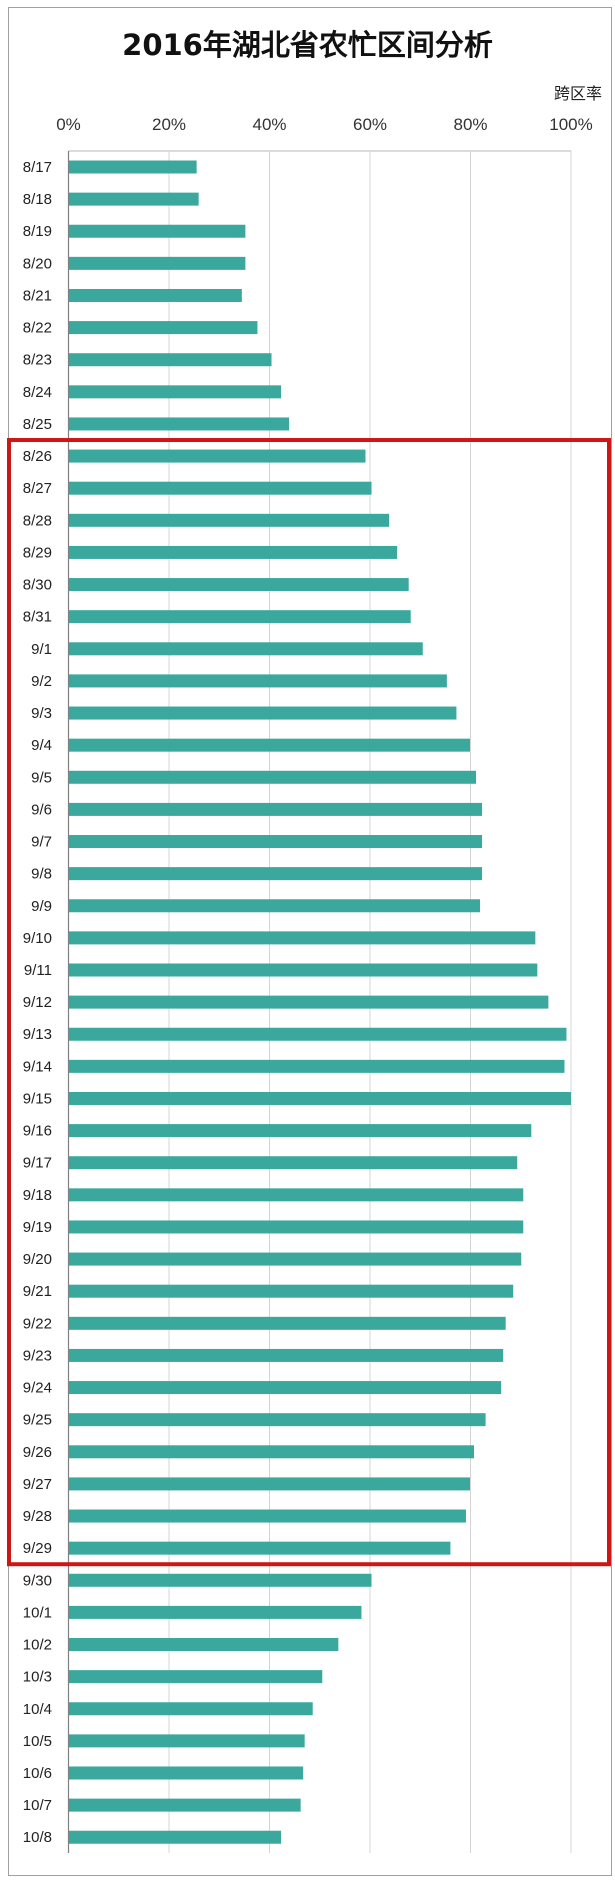  I want to click on category-label: 9/4, so click(41, 745).